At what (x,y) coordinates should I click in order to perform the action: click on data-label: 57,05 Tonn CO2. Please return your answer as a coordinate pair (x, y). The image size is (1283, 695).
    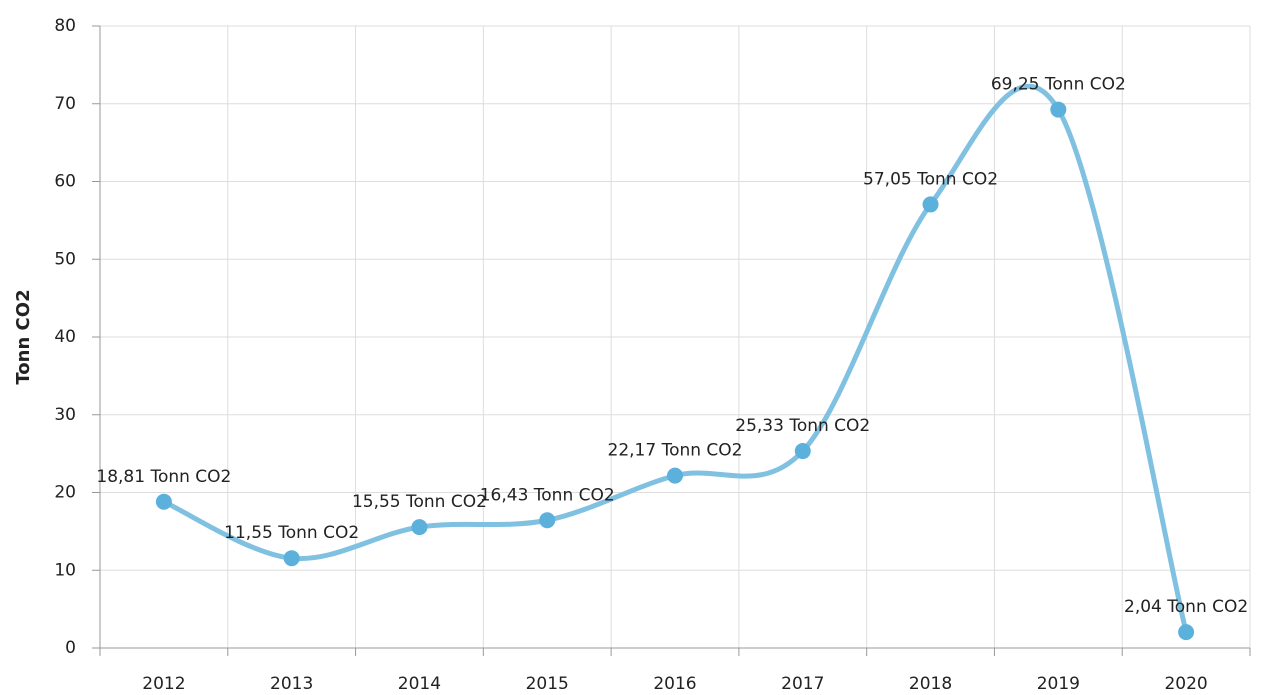
    Looking at the image, I should click on (930, 179).